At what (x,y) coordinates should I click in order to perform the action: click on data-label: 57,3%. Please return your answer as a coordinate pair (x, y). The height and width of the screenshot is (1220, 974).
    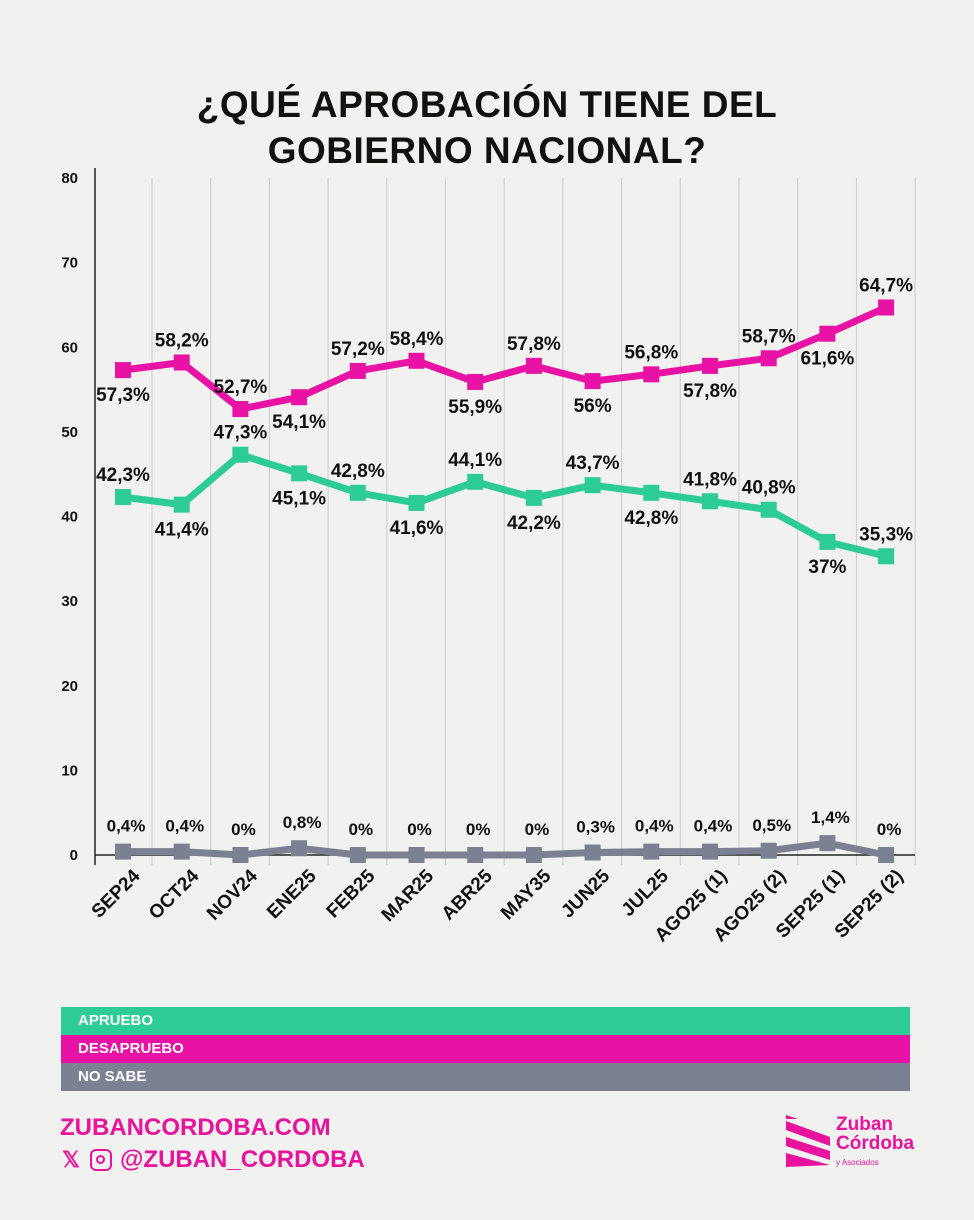
    Looking at the image, I should click on (123, 395).